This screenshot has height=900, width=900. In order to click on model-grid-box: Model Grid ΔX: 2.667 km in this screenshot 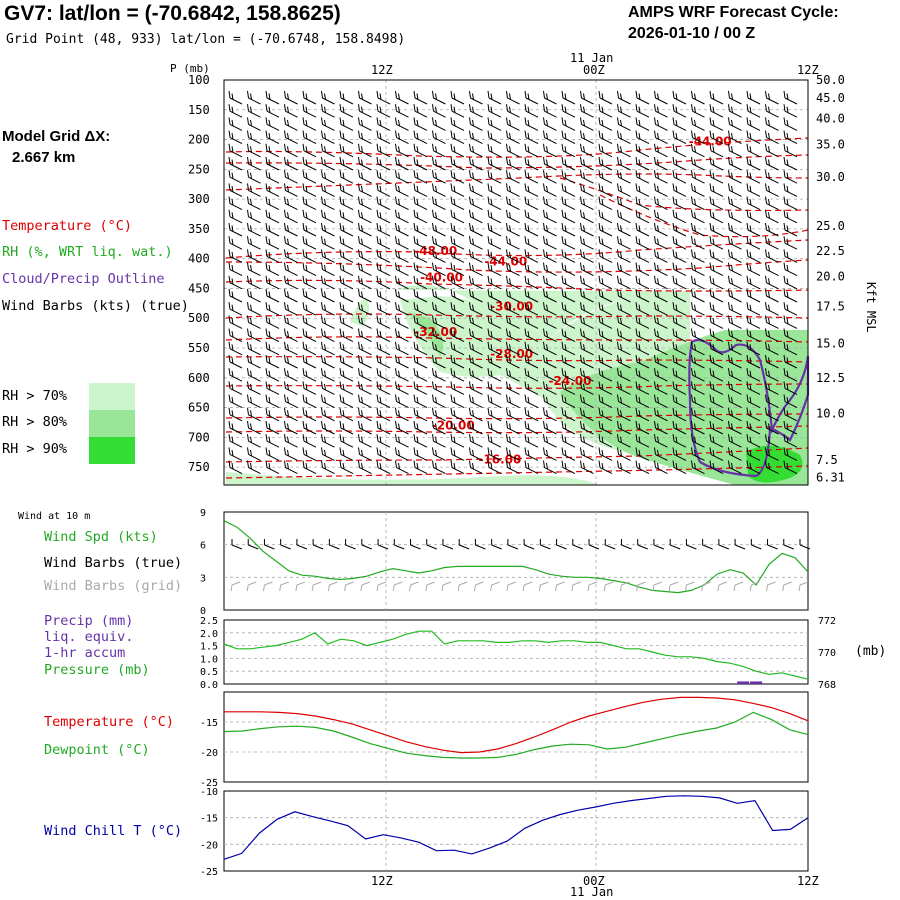, I will do `click(56, 147)`.